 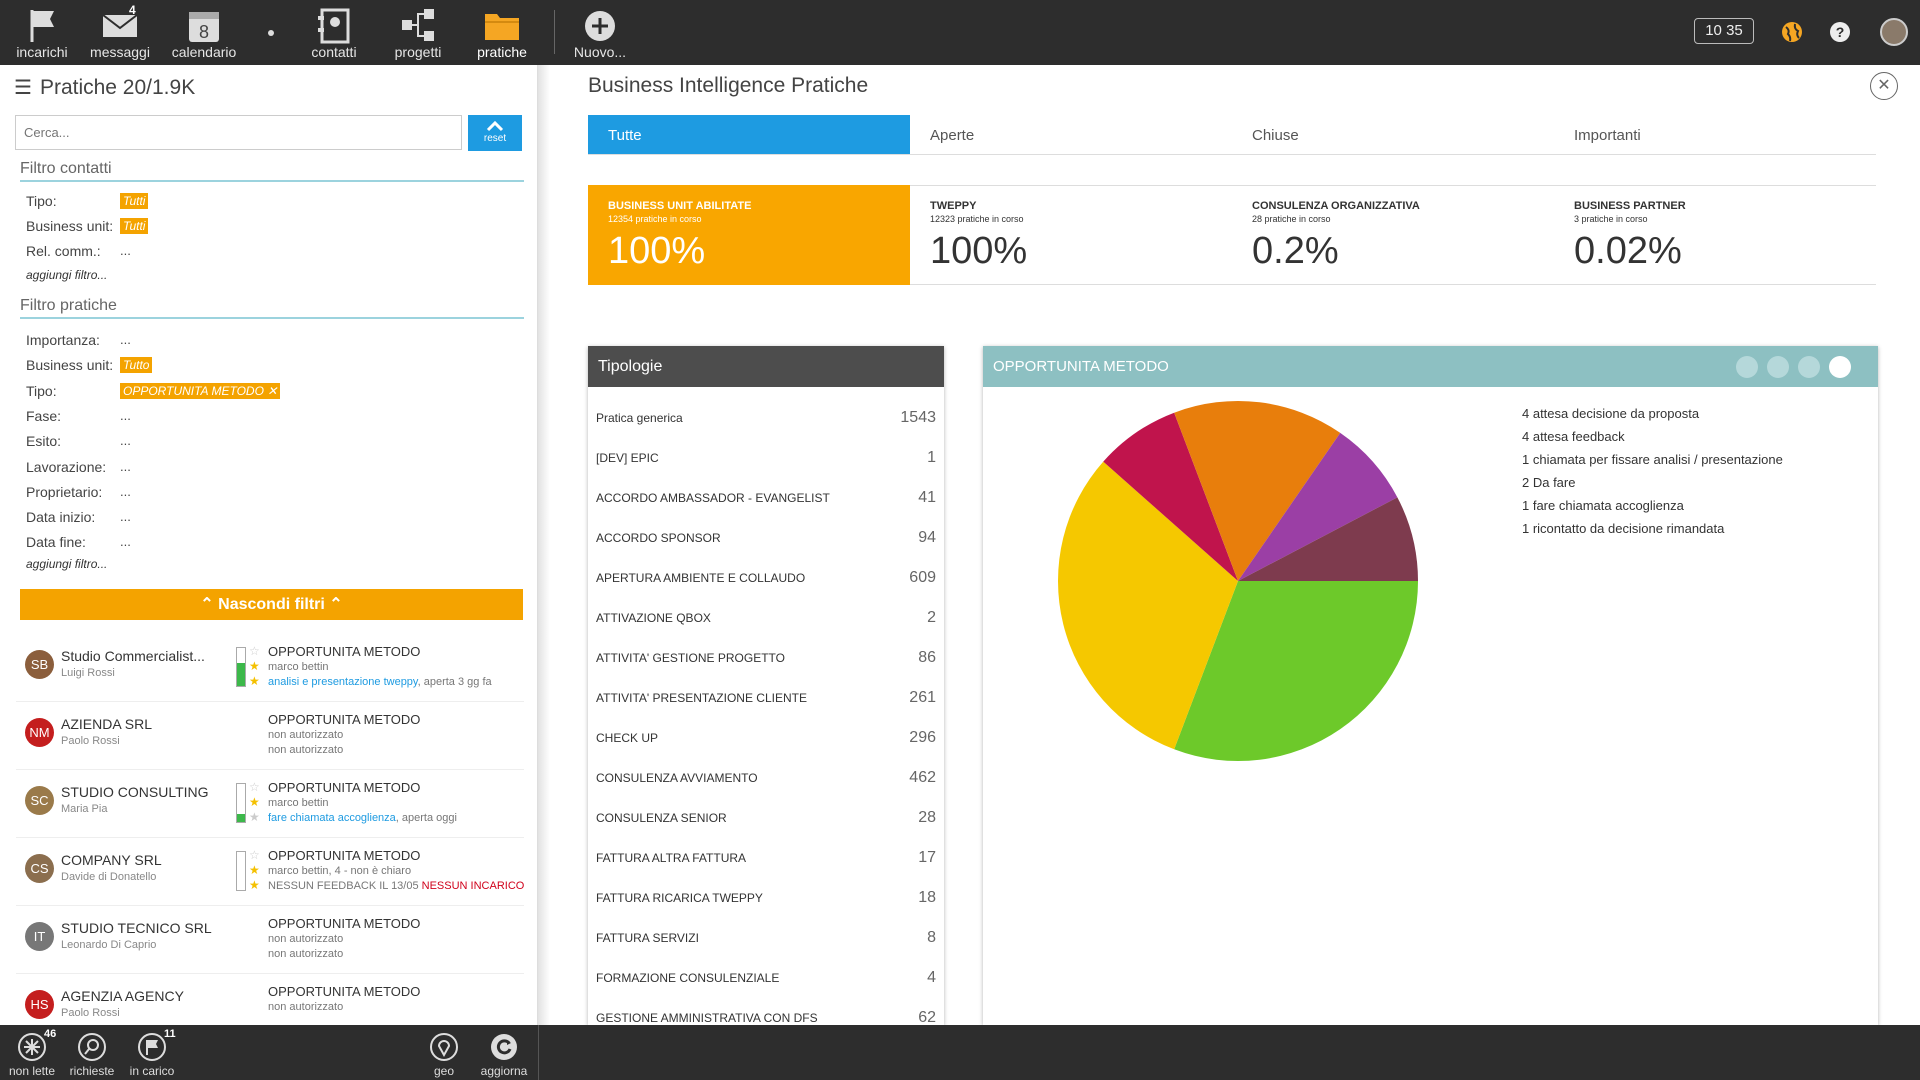 I want to click on reset-button: reset, so click(x=495, y=133).